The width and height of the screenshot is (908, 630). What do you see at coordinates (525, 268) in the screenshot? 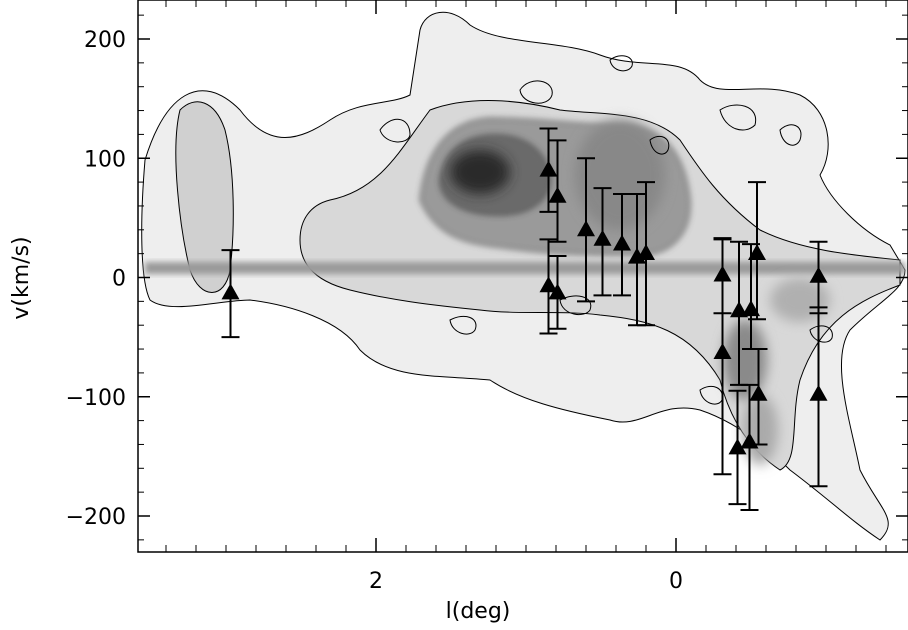
I see `contour-band` at bounding box center [525, 268].